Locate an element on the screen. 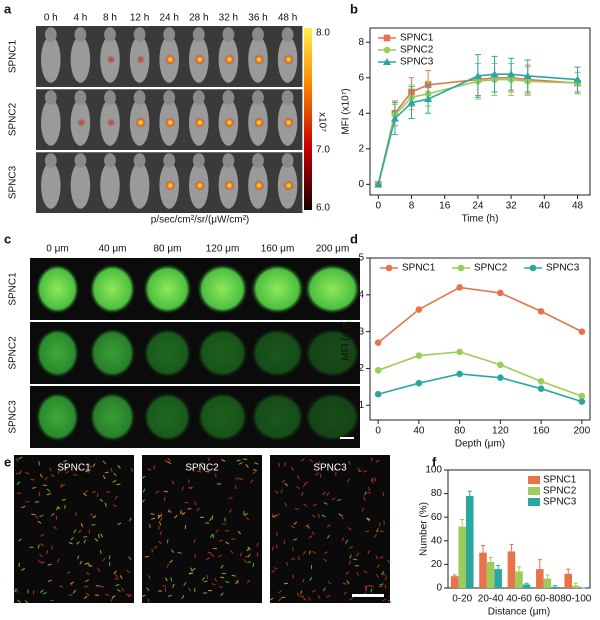 Image resolution: width=600 pixels, height=620 pixels. y-tick-label: 4 is located at coordinates (361, 294).